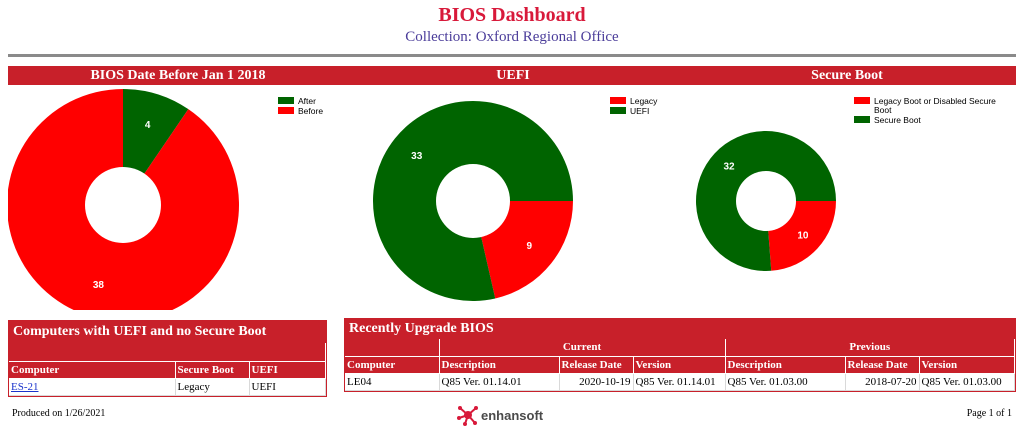 The image size is (1024, 435). Describe the element at coordinates (803, 235) in the screenshot. I see `slice-value-label: 10` at that location.